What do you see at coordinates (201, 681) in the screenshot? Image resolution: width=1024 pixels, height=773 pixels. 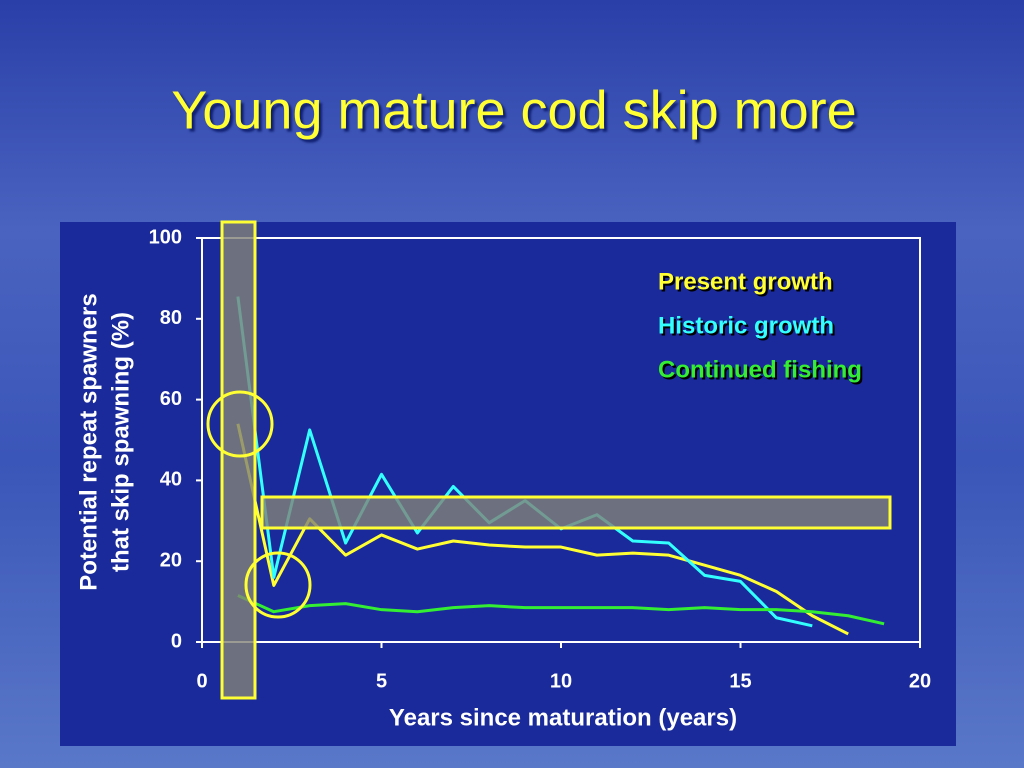 I see `x-tick-label: 0` at bounding box center [201, 681].